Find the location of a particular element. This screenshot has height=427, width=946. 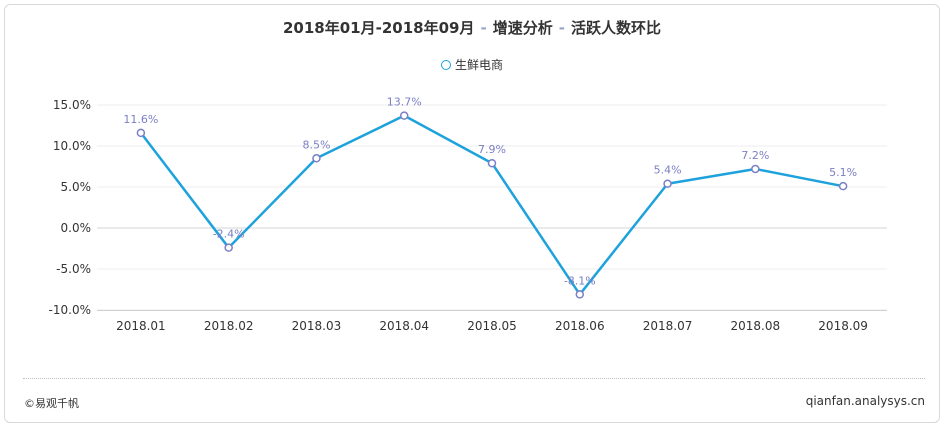

x-tick-label: 2018.02 is located at coordinates (229, 326).